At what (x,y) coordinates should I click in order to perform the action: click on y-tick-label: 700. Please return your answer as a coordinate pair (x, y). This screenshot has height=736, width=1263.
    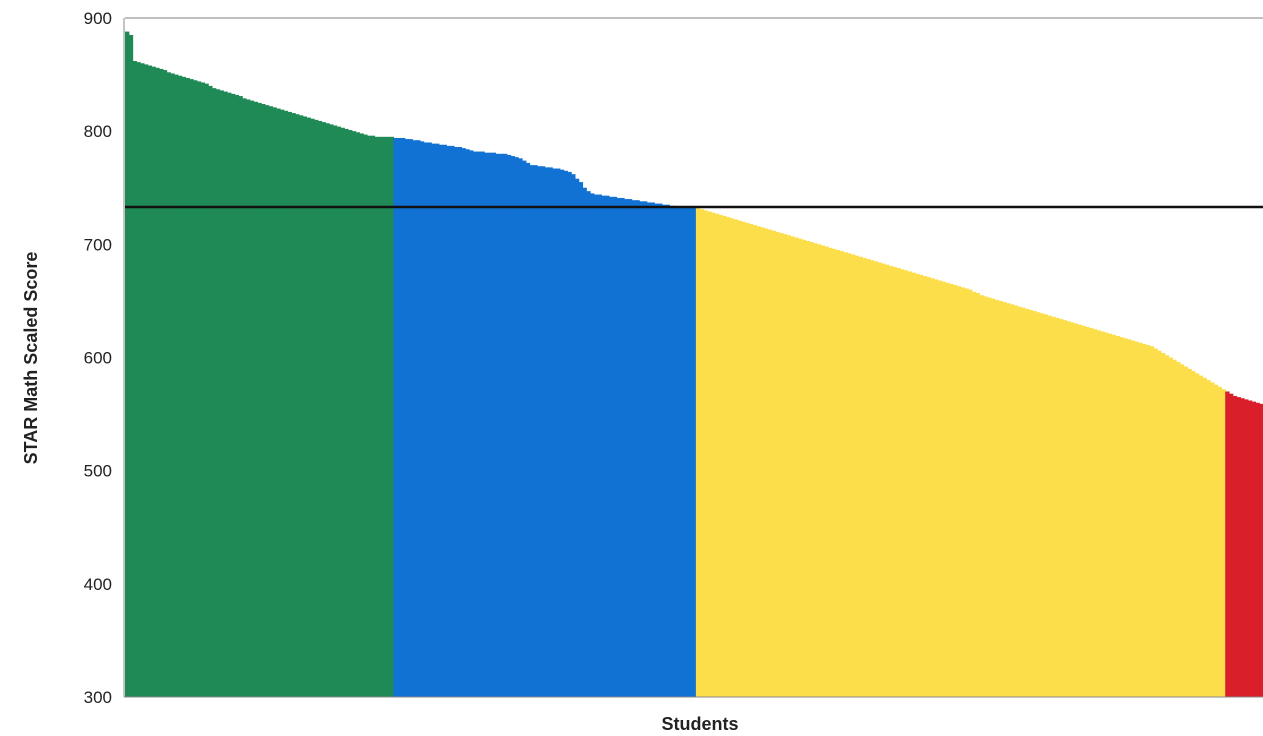
    Looking at the image, I should click on (98, 244).